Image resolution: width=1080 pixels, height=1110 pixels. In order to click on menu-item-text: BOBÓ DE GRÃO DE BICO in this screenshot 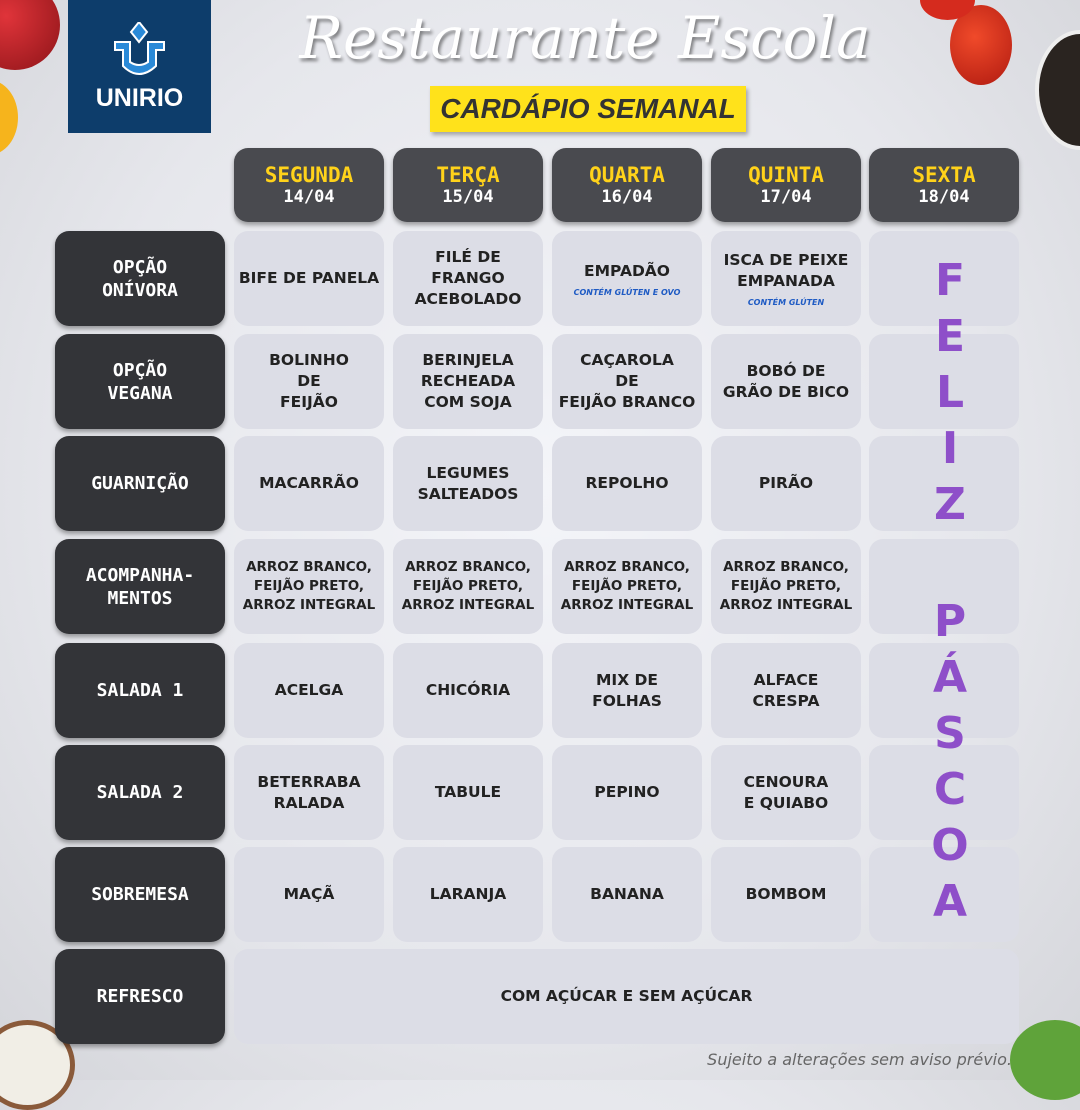, I will do `click(786, 381)`.